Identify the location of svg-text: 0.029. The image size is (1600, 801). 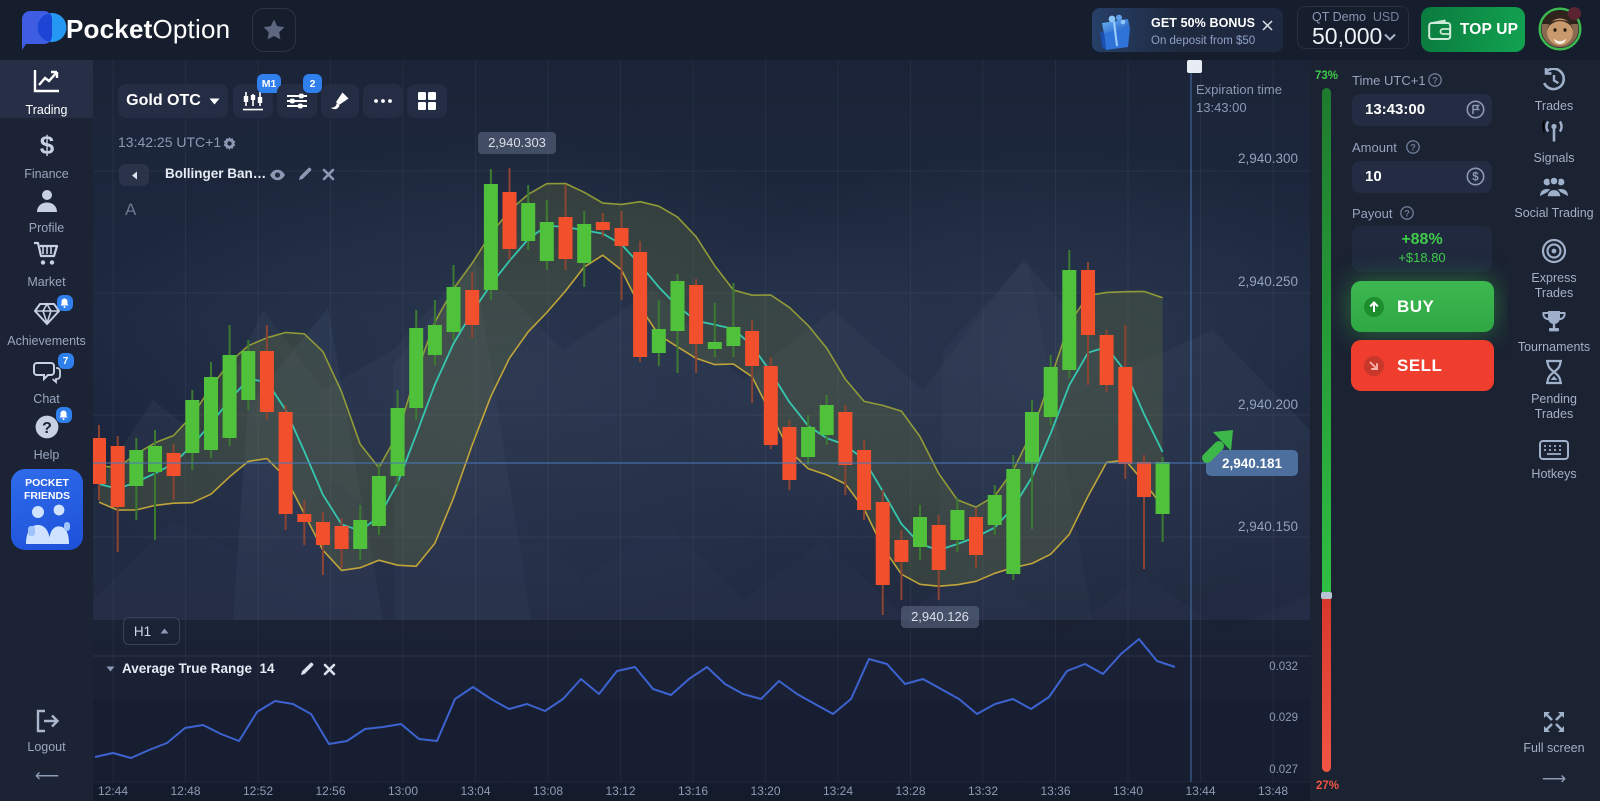
(1283, 718).